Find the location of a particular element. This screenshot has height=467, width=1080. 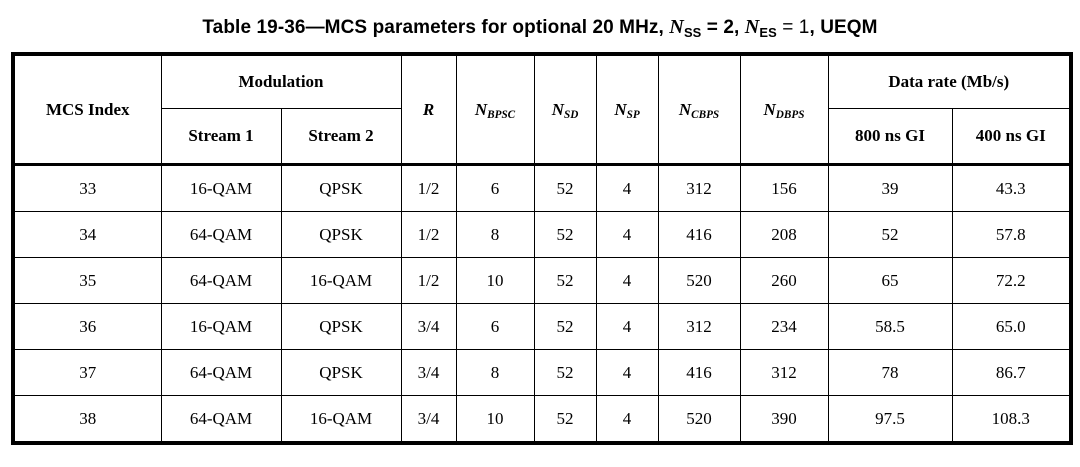

cell-mcs-index: 33 is located at coordinates (87, 187).